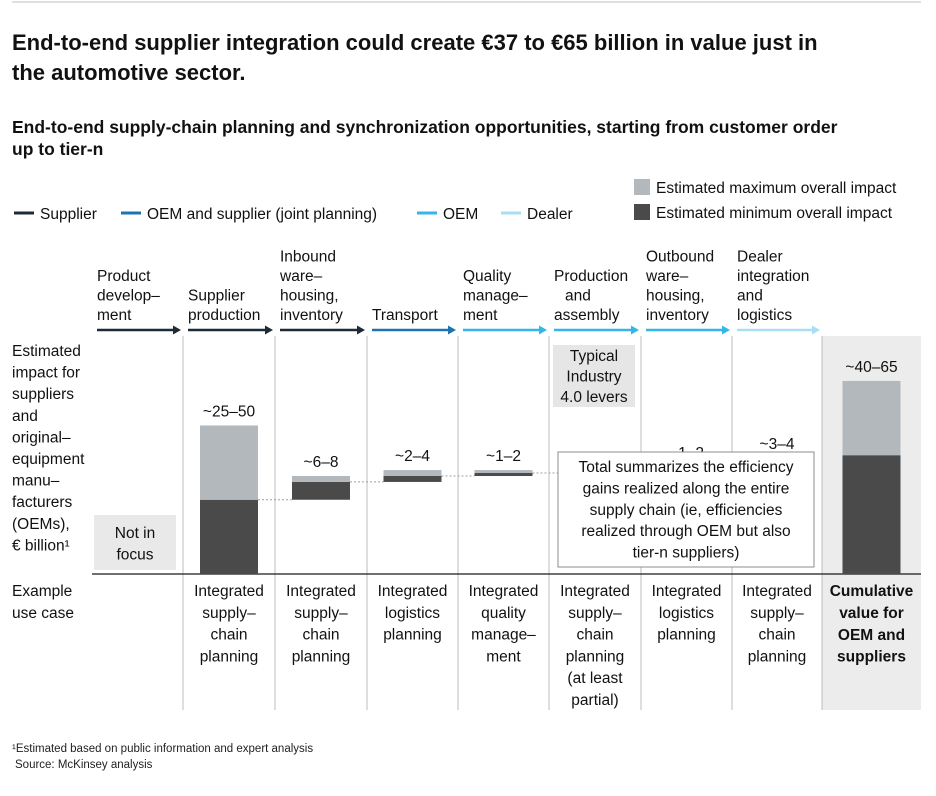 The image size is (936, 796). I want to click on stage-name: Outbound, so click(680, 257).